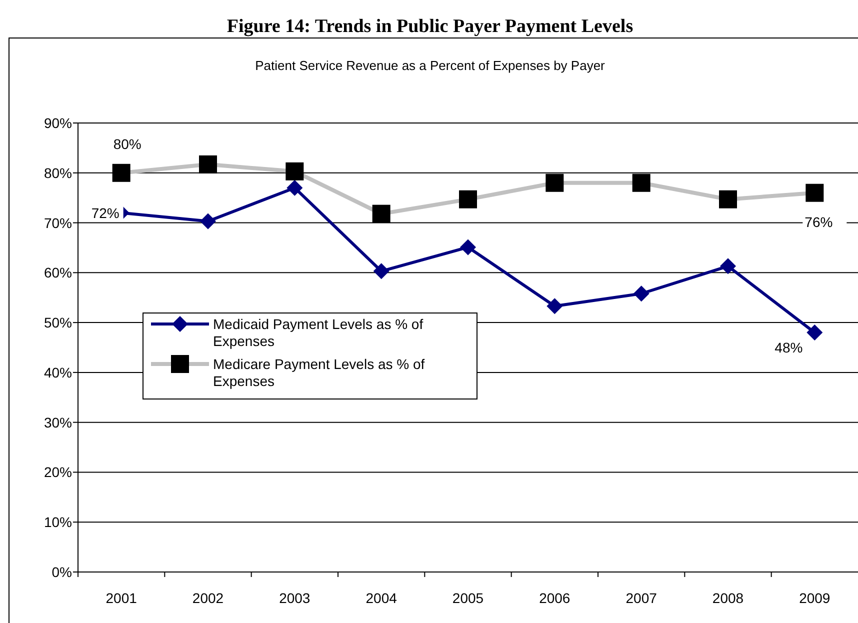 The width and height of the screenshot is (858, 623). Describe the element at coordinates (788, 348) in the screenshot. I see `data-label: 48%` at that location.